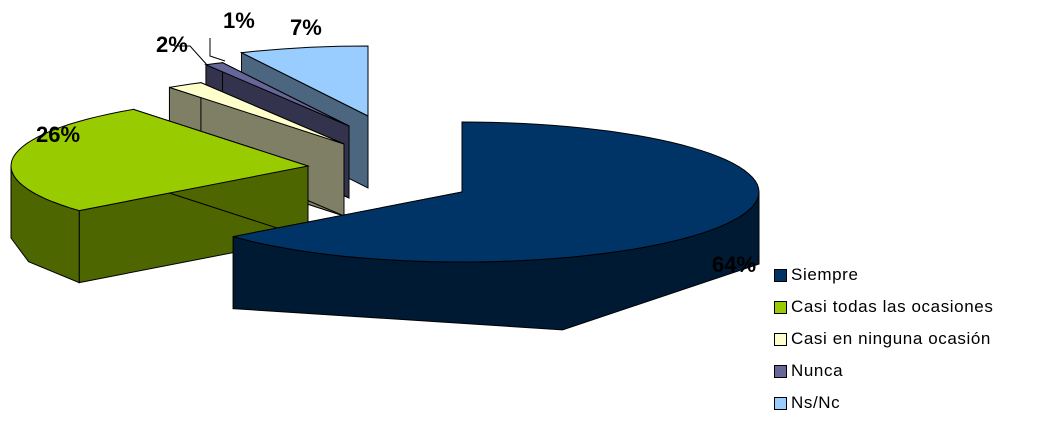  Describe the element at coordinates (172, 44) in the screenshot. I see `data-label-3: 2%` at that location.